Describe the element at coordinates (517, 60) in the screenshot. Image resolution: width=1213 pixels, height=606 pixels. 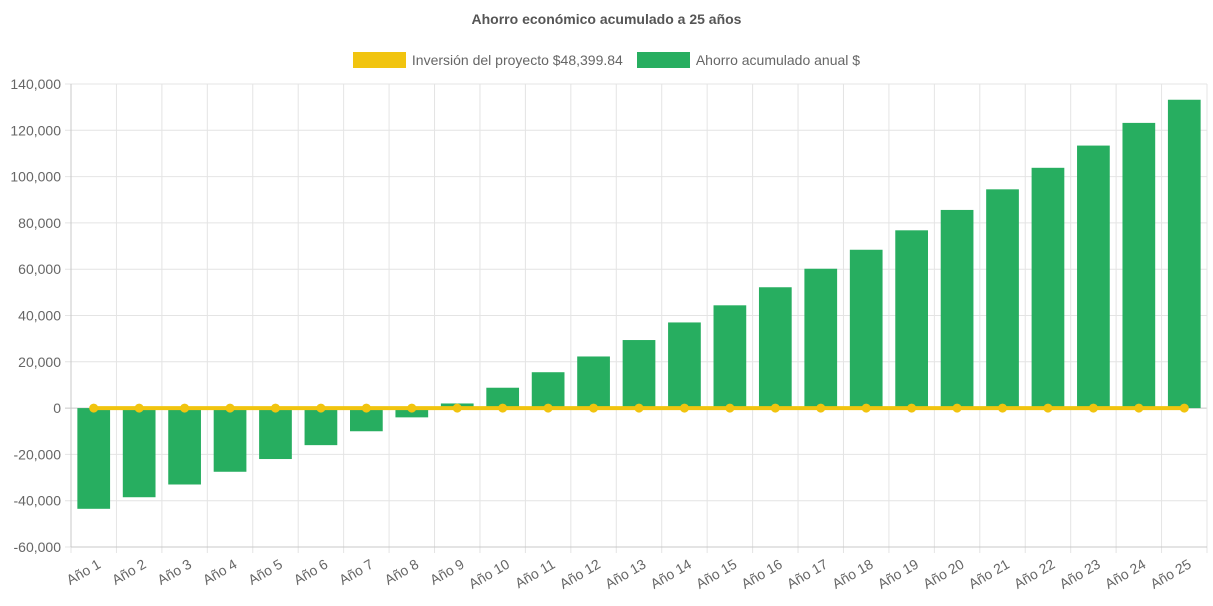
I see `legend-label-inversion: Inversión del proyecto $48,399.84` at that location.